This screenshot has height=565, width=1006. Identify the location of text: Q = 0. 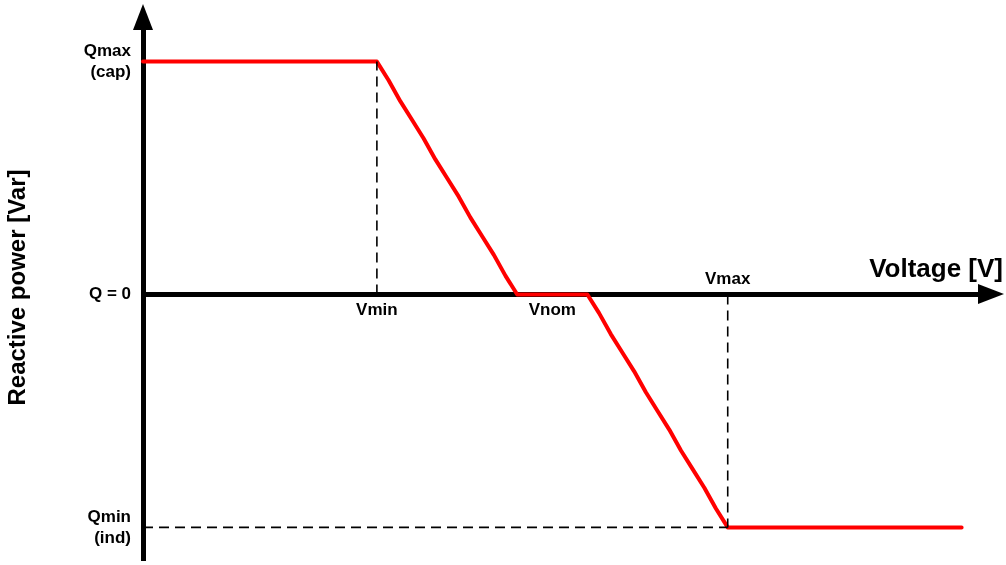
(109, 294).